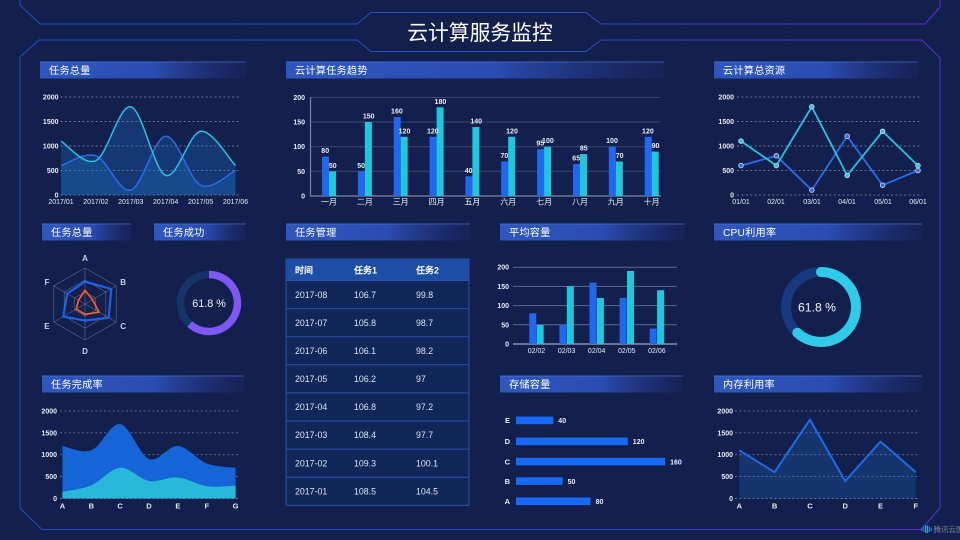 The width and height of the screenshot is (960, 540). I want to click on svg-text: 云计算总资源, so click(754, 70).